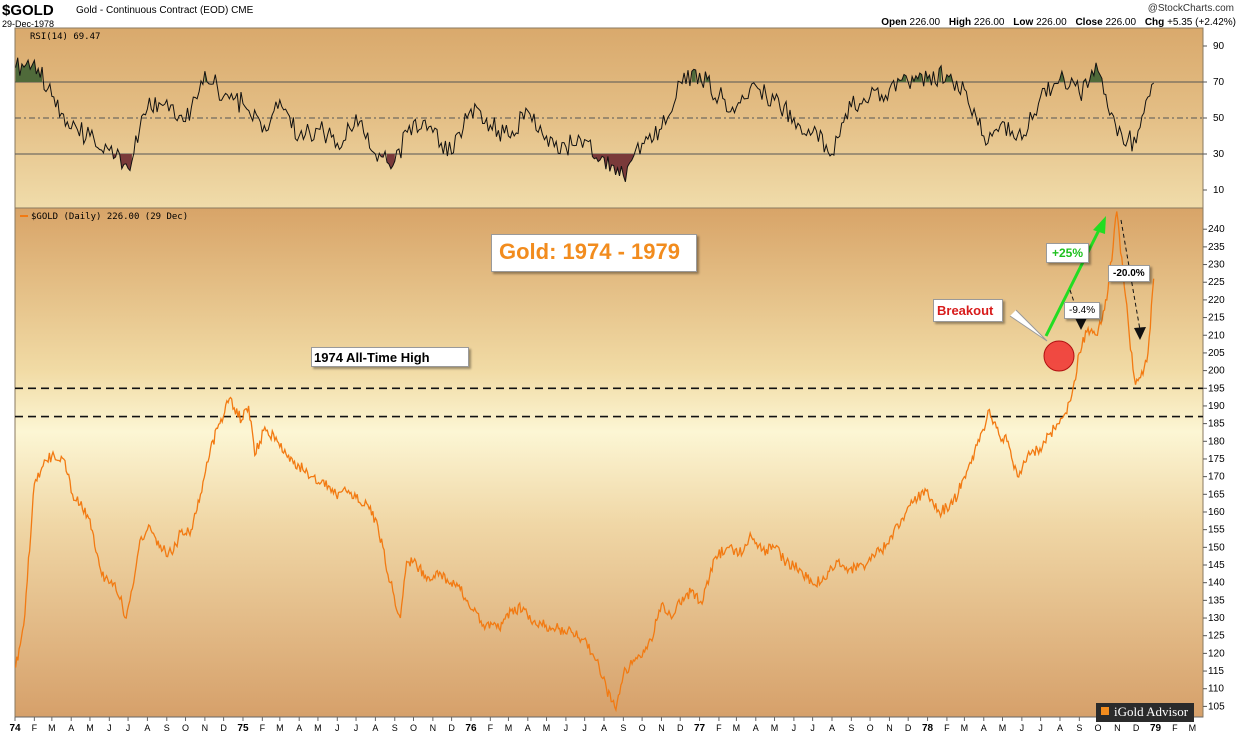 The image size is (1240, 737). Describe the element at coordinates (1099, 225) in the screenshot. I see `plus25-arrowhead` at that location.